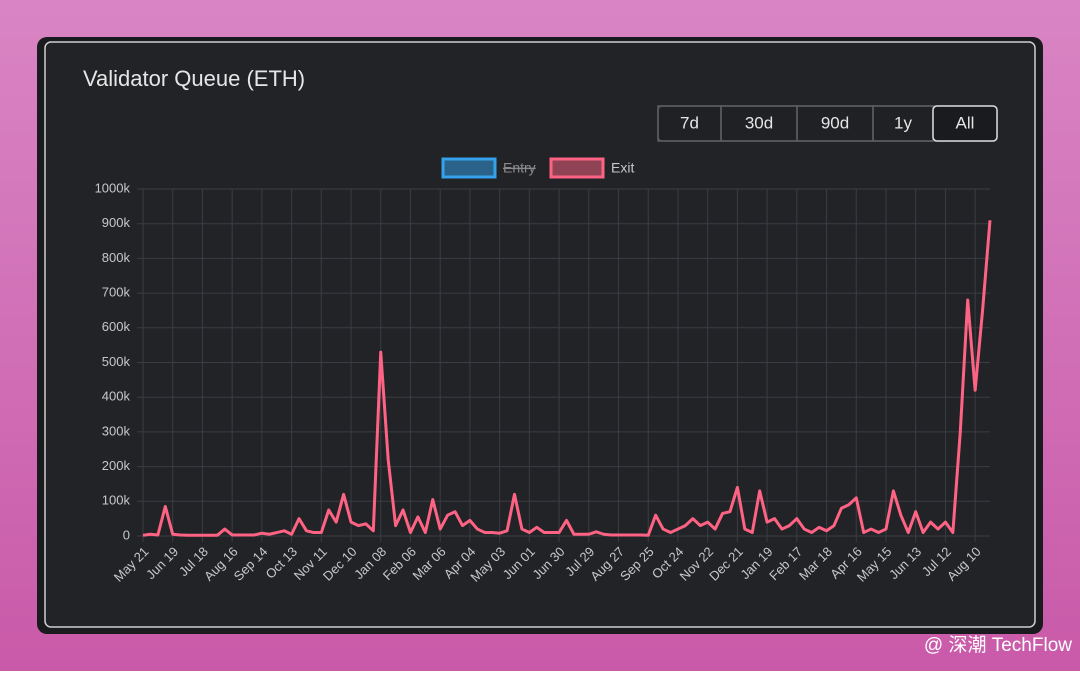 The width and height of the screenshot is (1080, 676). Describe the element at coordinates (113, 187) in the screenshot. I see `y-tick-label: 1000k` at that location.